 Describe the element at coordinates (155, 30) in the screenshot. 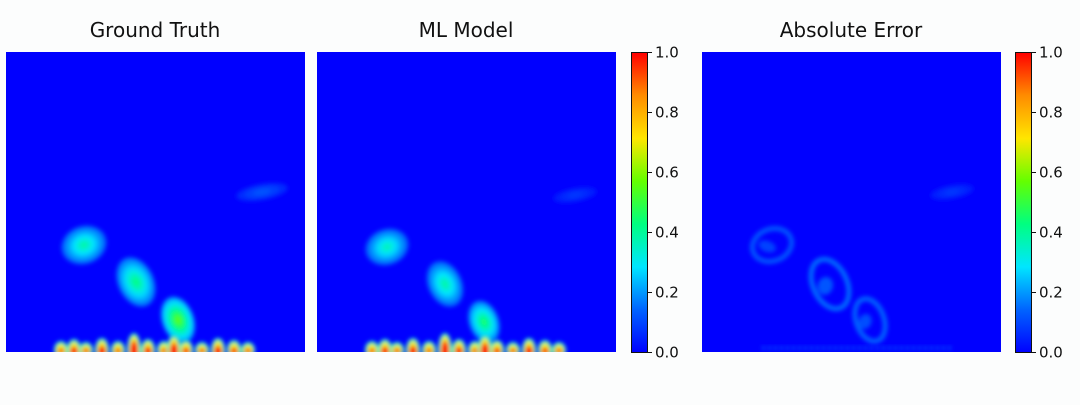

I see `panel-title-ground-truth: Ground Truth` at that location.